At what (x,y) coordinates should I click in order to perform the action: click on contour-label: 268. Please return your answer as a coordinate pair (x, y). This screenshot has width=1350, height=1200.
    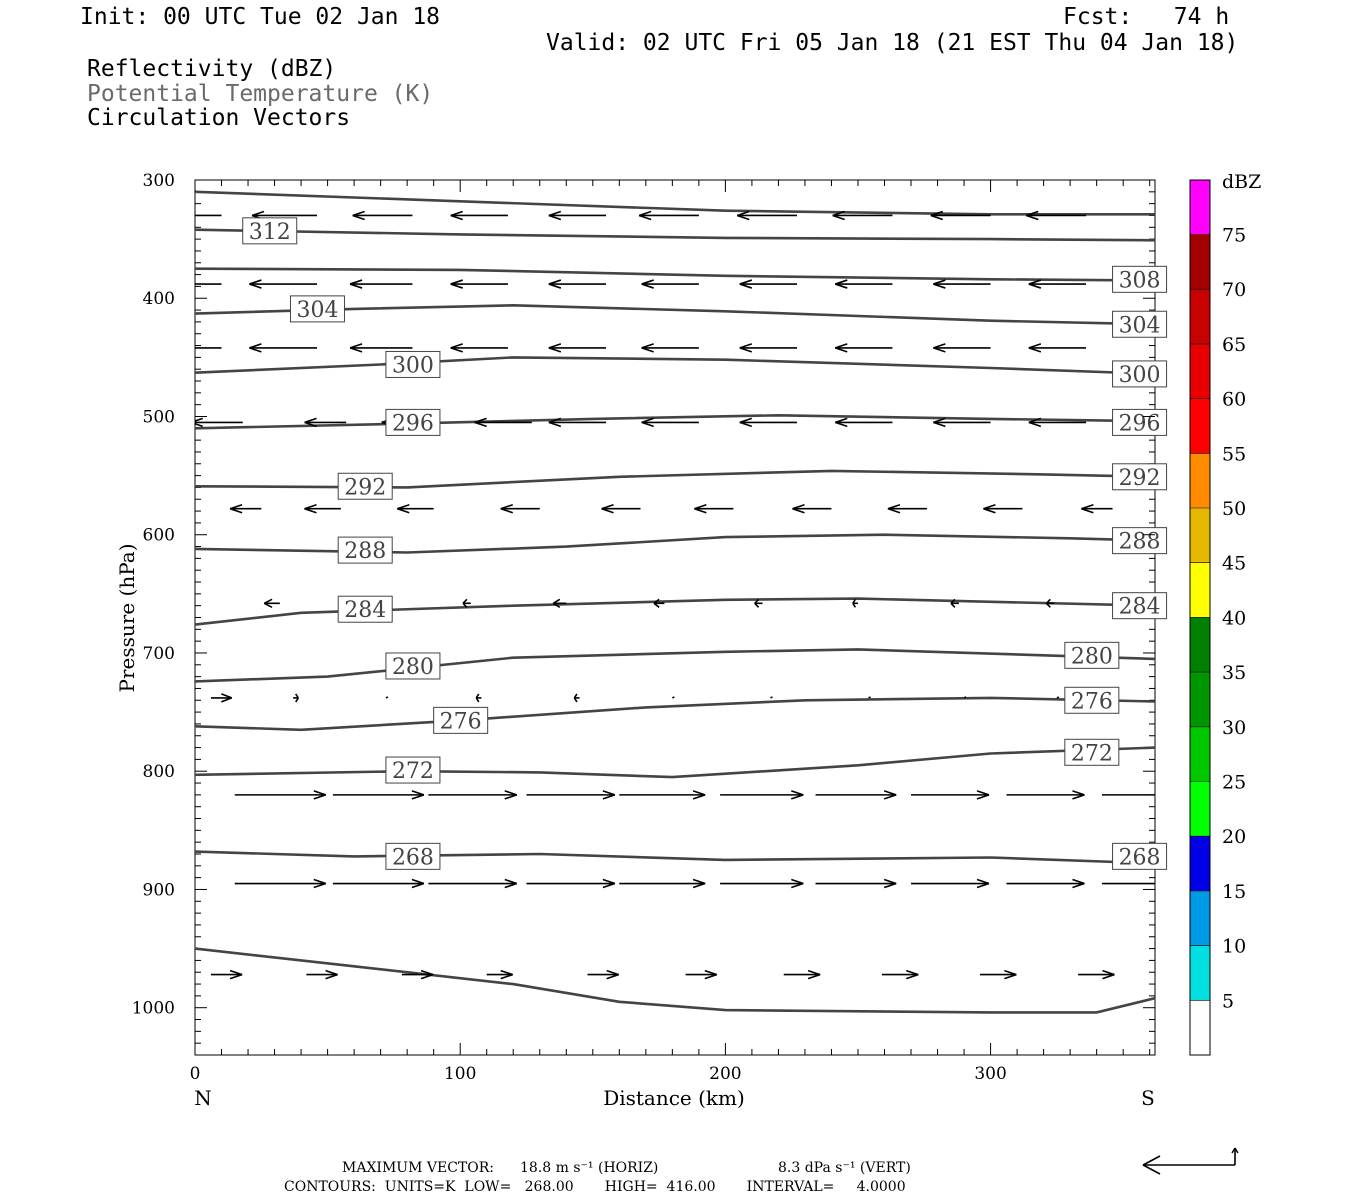
    Looking at the image, I should click on (1140, 857).